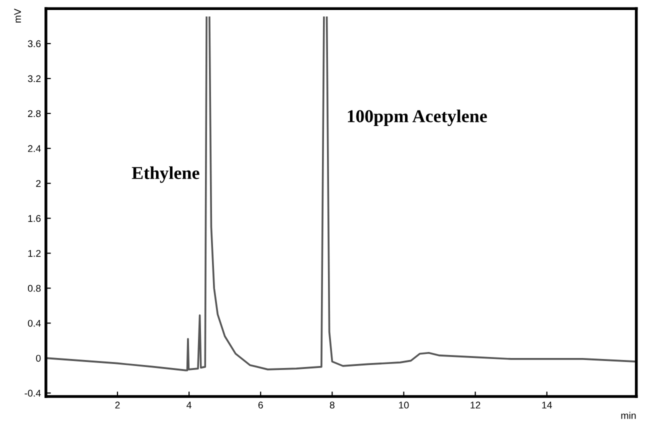 This screenshot has width=656, height=431. I want to click on x-tick-label: 2, so click(117, 405).